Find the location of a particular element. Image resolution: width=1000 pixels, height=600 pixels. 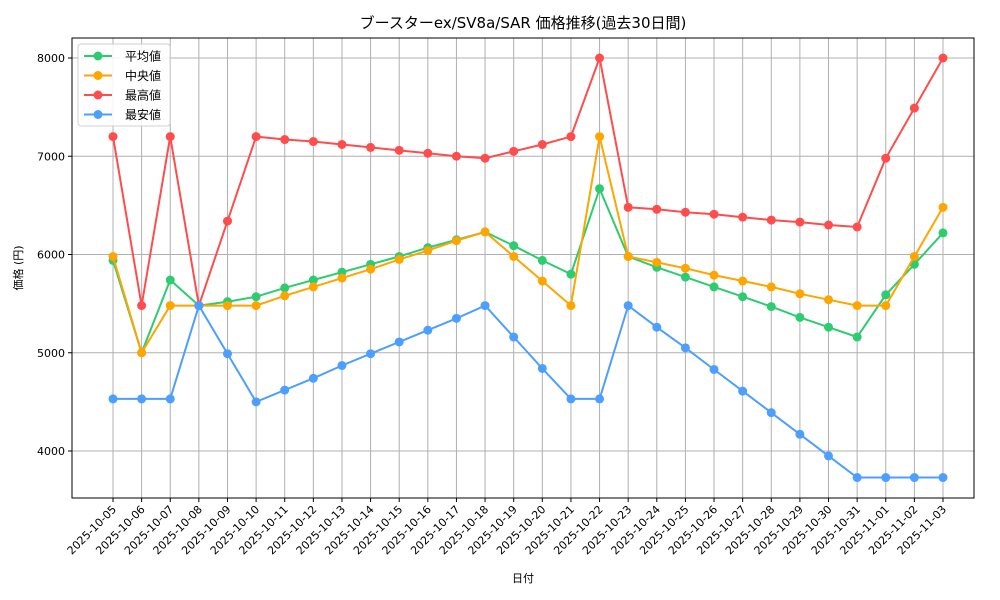

legend-item: 最高値 is located at coordinates (122, 95).